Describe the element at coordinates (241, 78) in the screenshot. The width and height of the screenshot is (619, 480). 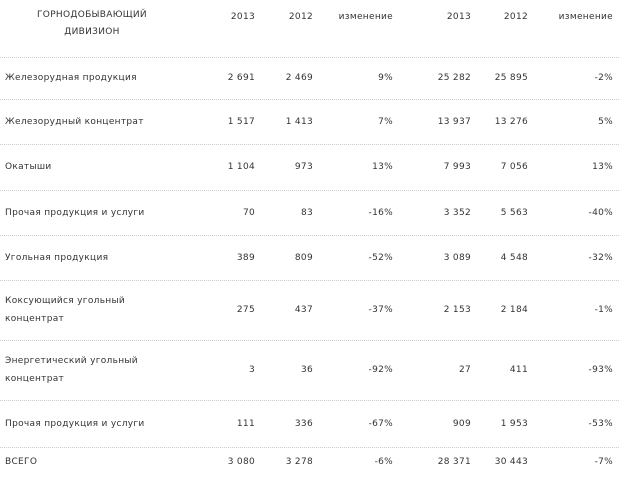
I see `cell-value: 2 691` at that location.